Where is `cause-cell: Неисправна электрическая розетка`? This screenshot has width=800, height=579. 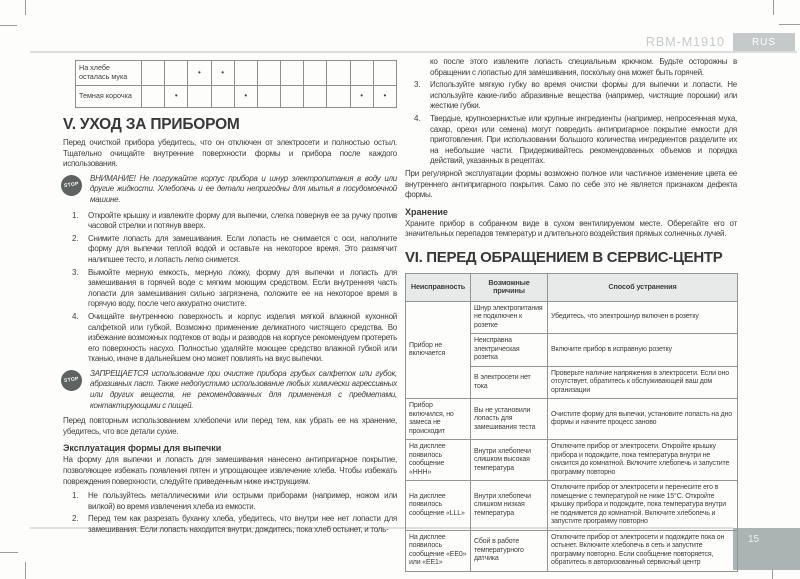 cause-cell: Неисправна электрическая розетка is located at coordinates (509, 350).